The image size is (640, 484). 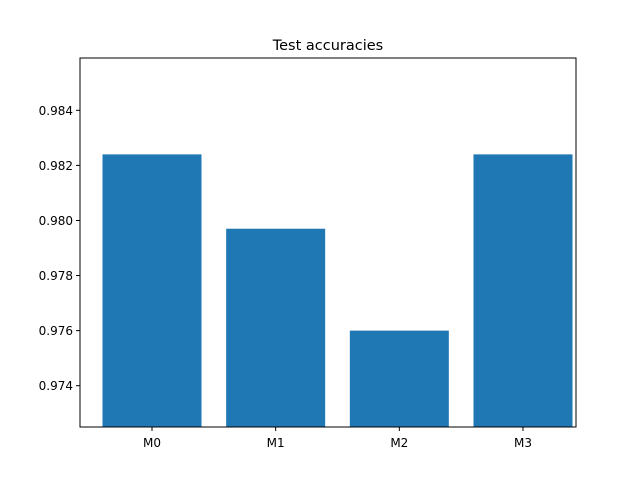 I want to click on x-tick-label: M3, so click(x=523, y=443).